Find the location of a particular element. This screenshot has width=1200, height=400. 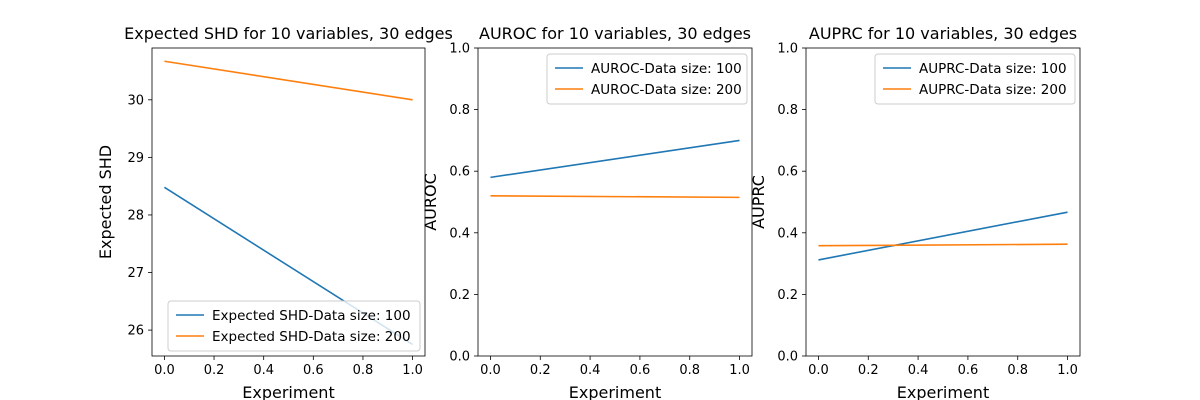

legend: AUROC-Data size: 100 AUROC-Data size: 200 is located at coordinates (647, 79).